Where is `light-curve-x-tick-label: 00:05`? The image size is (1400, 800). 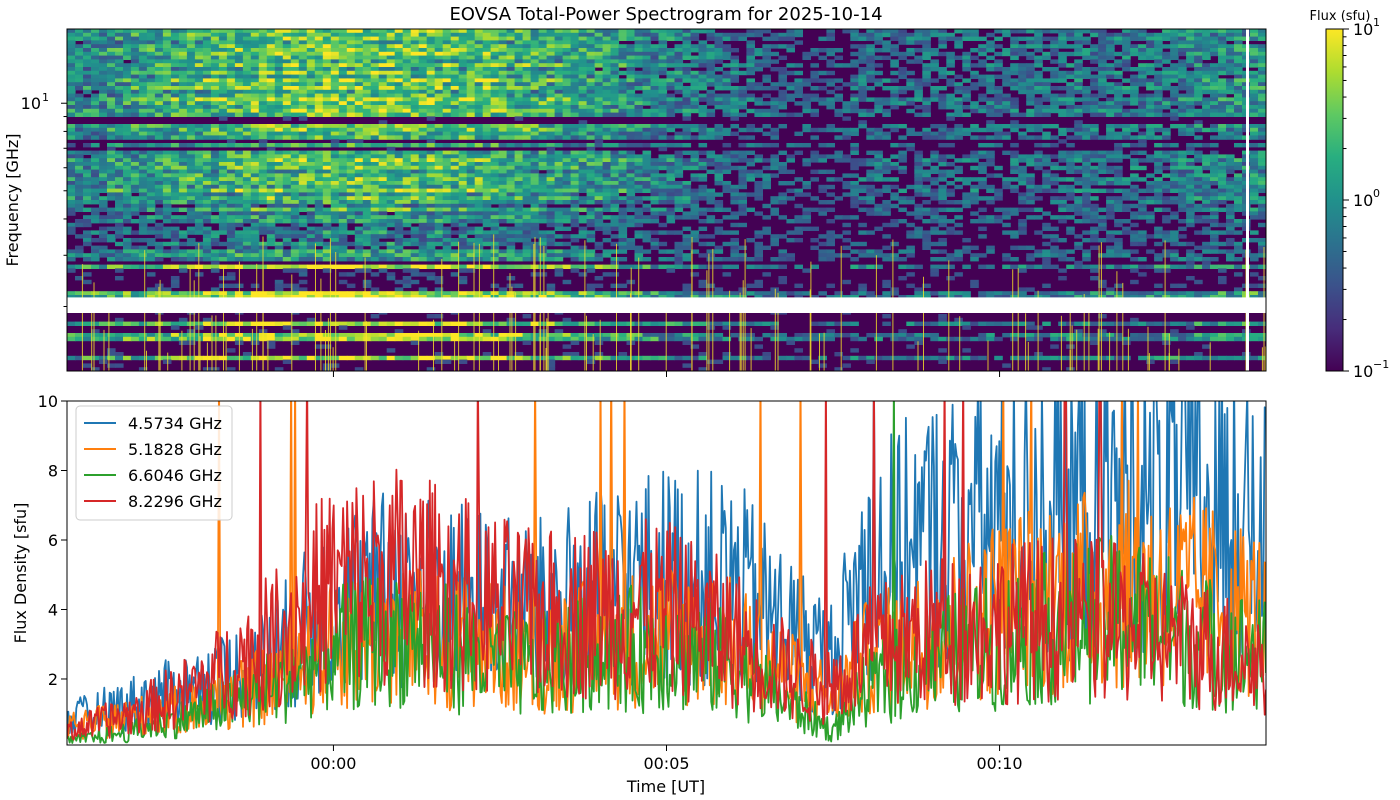 light-curve-x-tick-label: 00:05 is located at coordinates (666, 763).